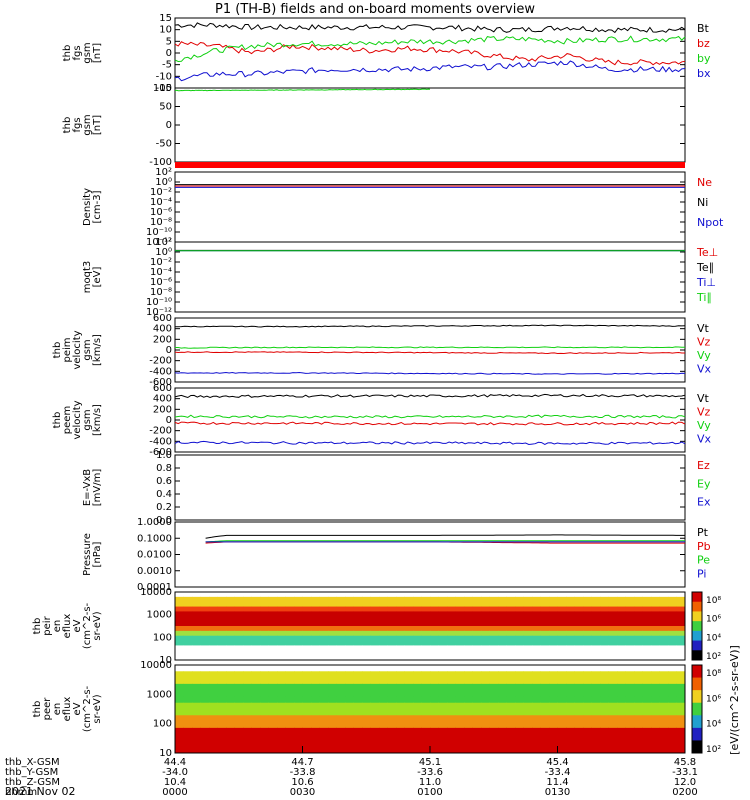 The width and height of the screenshot is (750, 800). What do you see at coordinates (430, 165) in the screenshot?
I see `red-band` at bounding box center [430, 165].